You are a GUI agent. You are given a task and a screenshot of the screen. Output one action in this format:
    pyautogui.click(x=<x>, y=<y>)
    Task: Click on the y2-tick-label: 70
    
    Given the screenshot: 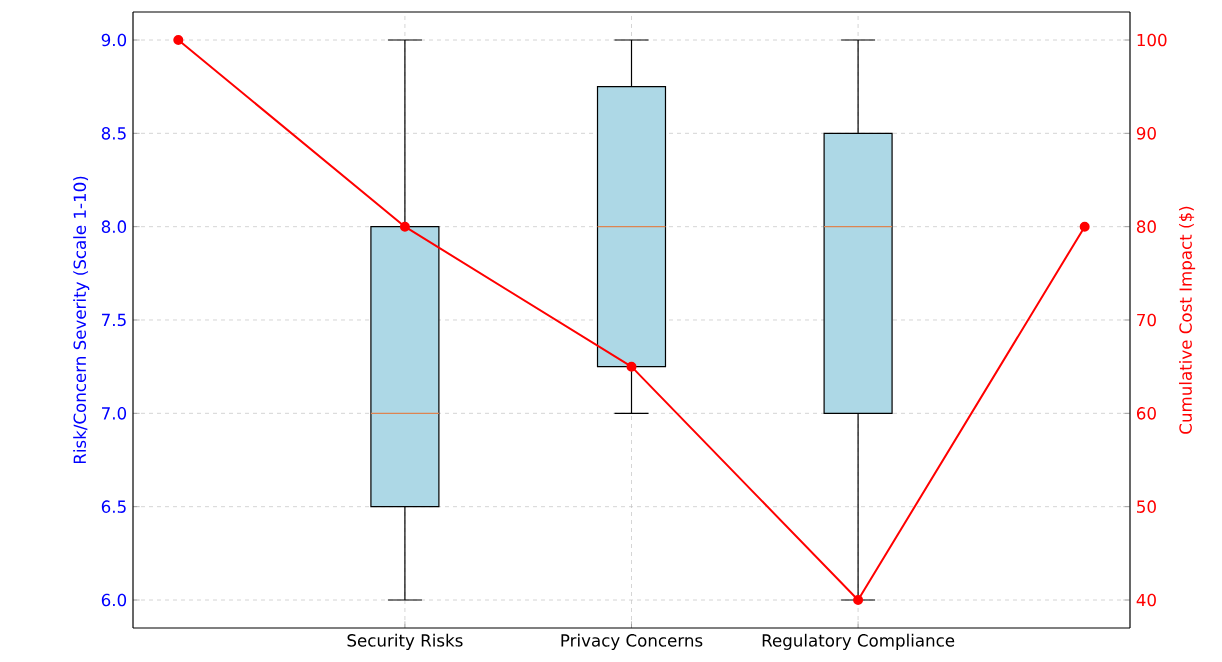 What is the action you would take?
    pyautogui.click(x=1146, y=320)
    